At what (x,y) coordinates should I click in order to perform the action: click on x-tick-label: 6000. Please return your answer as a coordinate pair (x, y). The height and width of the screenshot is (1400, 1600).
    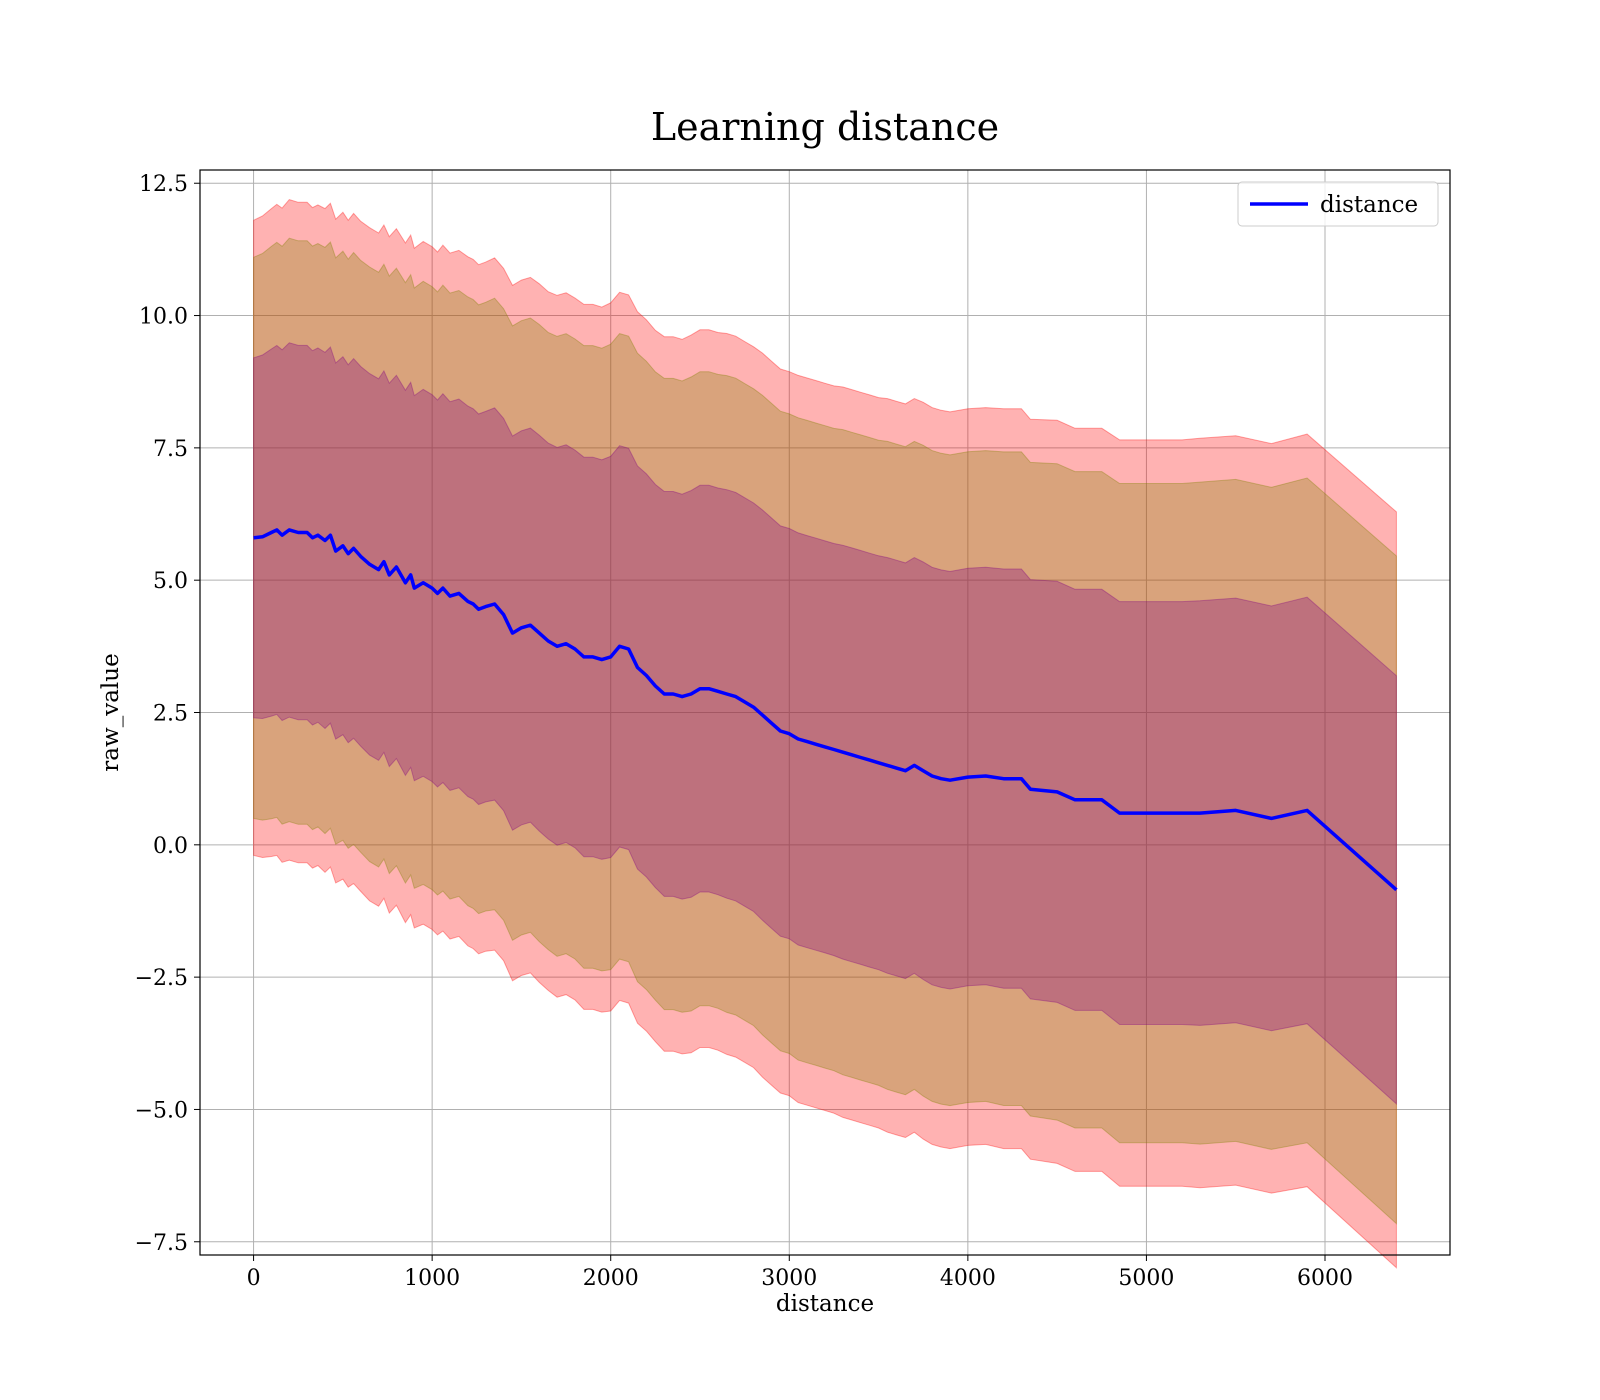
    Looking at the image, I should click on (1325, 1278).